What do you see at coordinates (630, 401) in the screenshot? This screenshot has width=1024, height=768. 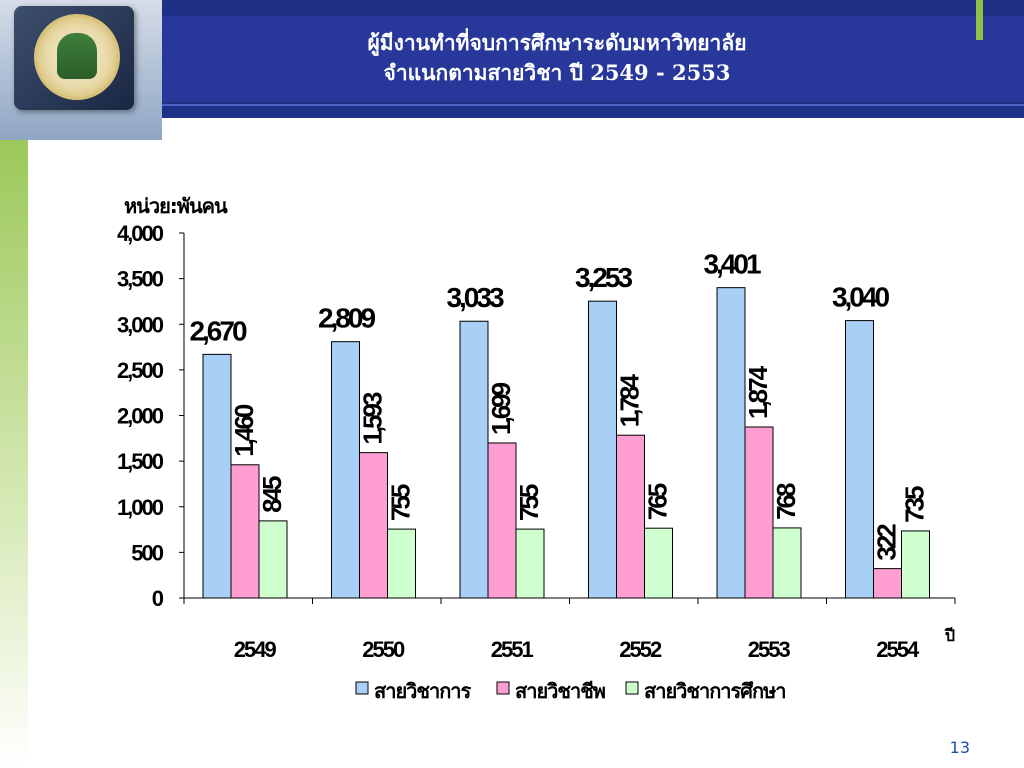 I see `data-label: 1,784` at bounding box center [630, 401].